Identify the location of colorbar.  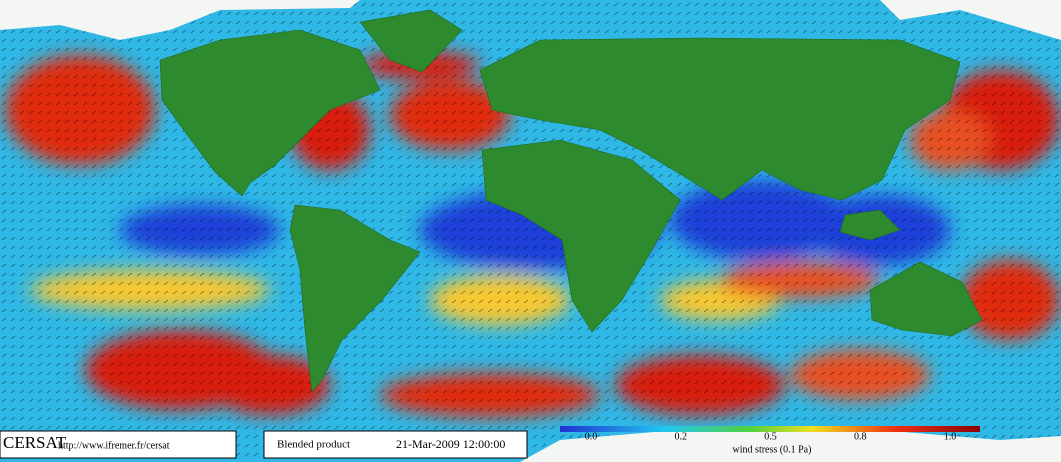
(770, 429).